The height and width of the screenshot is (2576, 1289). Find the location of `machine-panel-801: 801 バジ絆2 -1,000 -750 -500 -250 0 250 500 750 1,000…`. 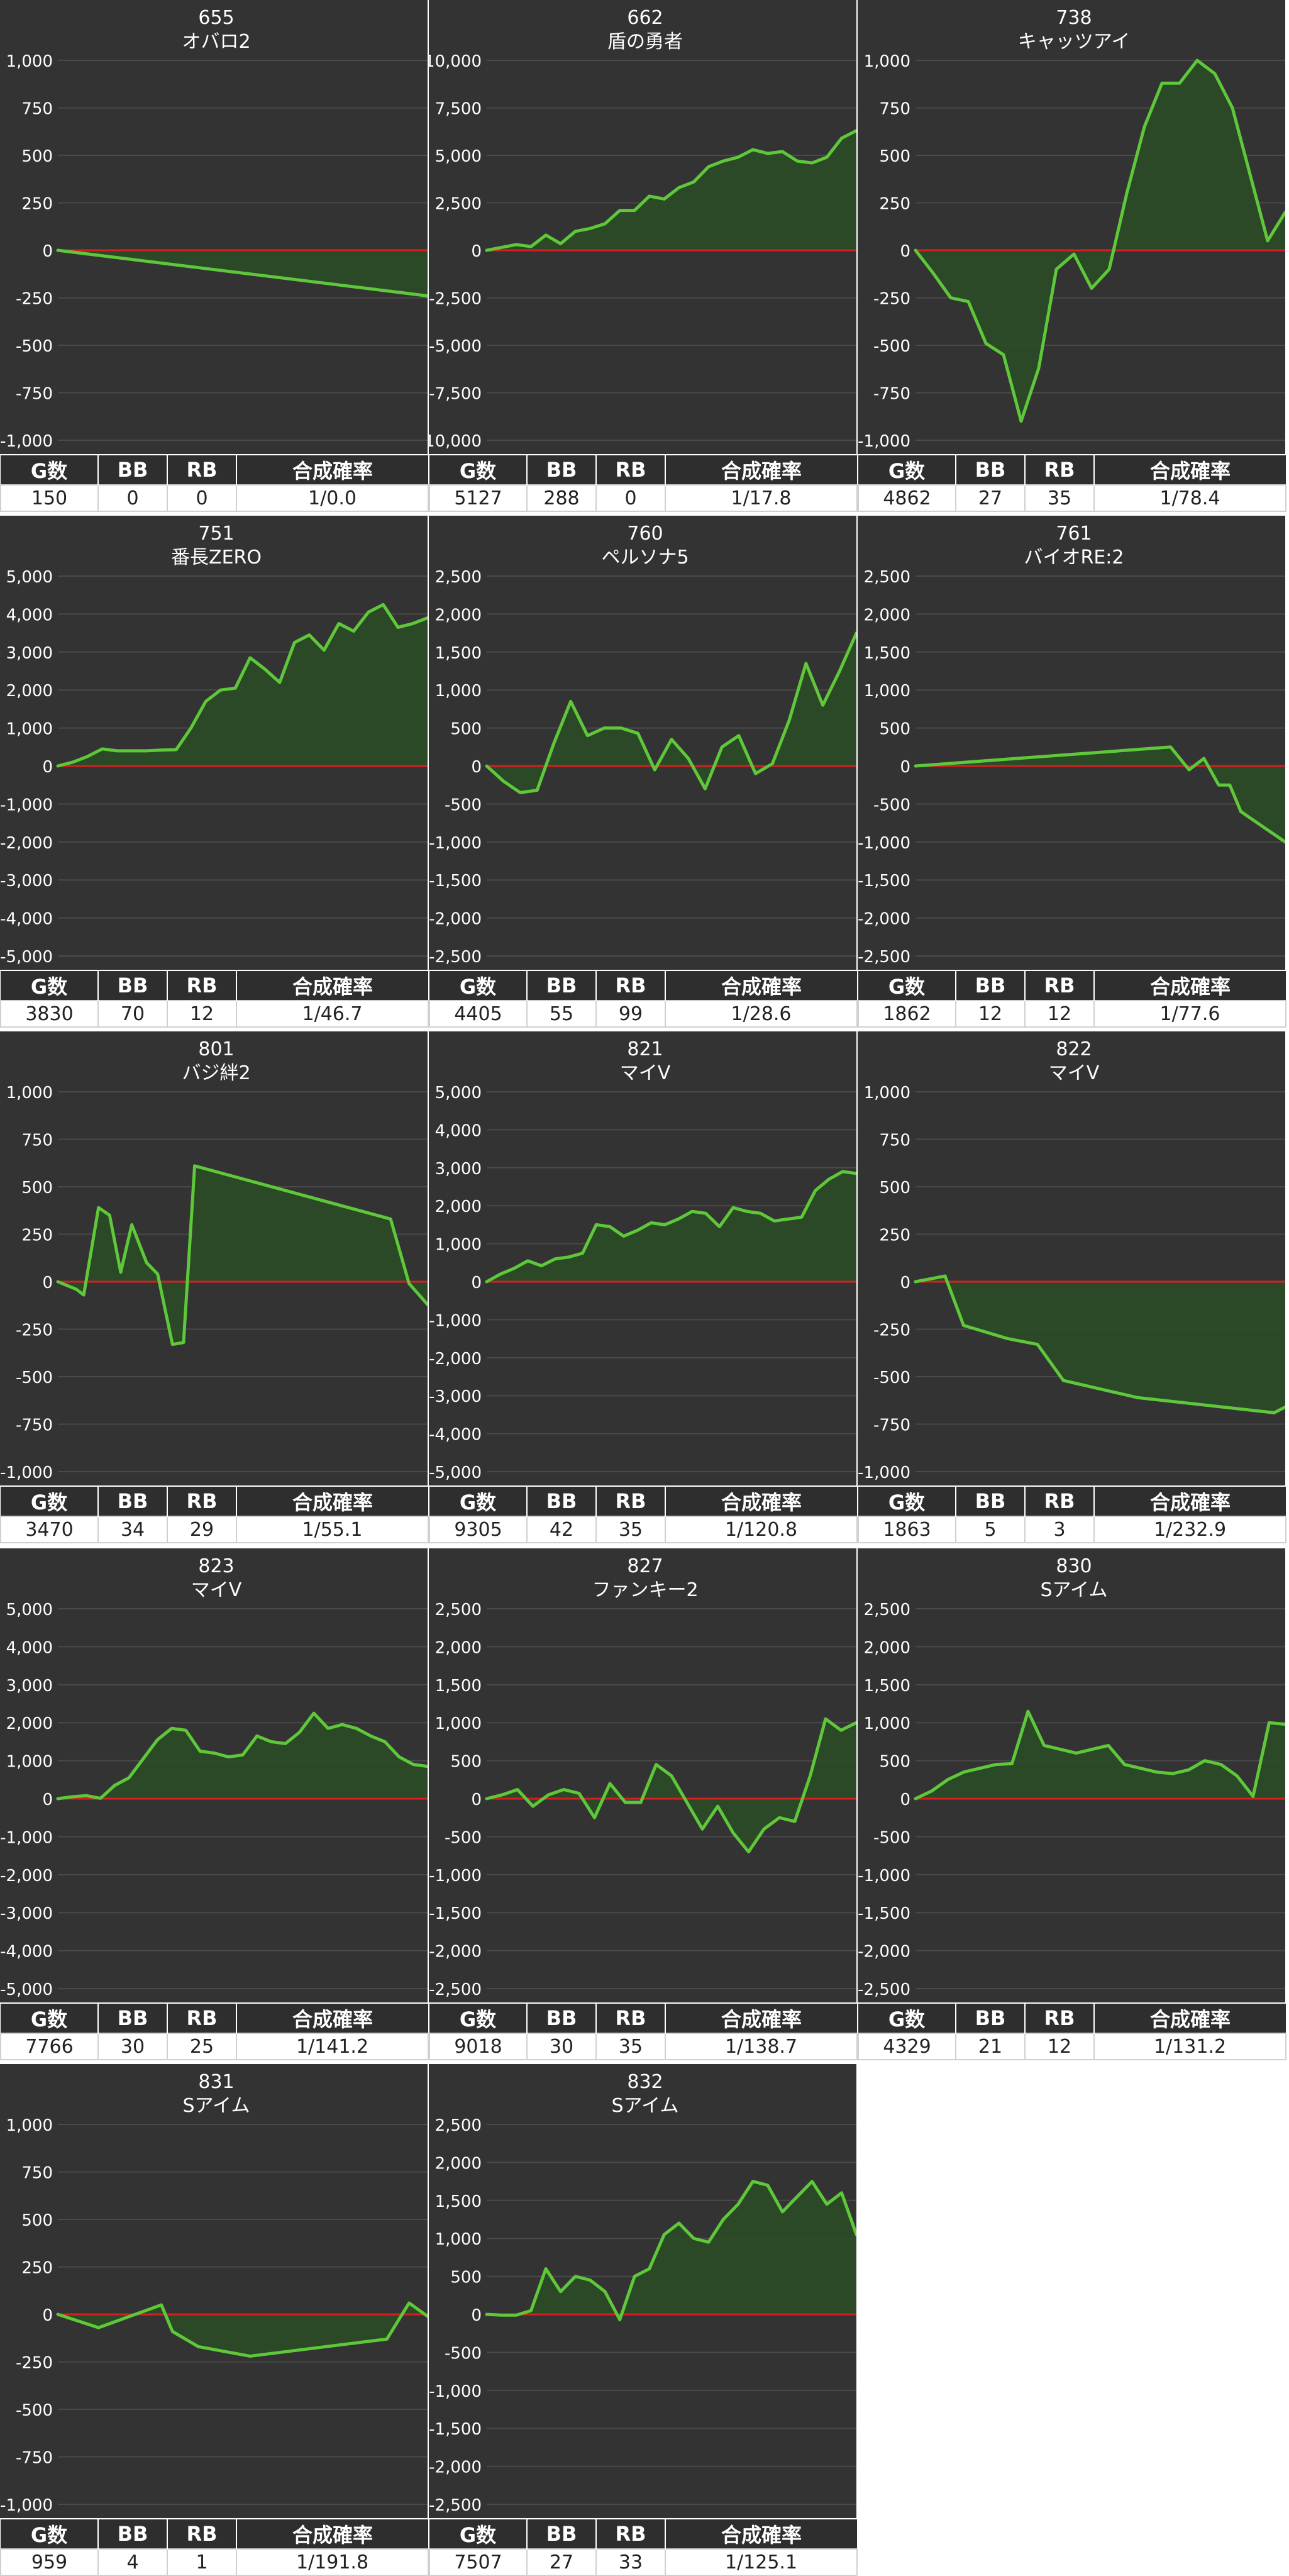

machine-panel-801: 801 バジ絆2 -1,000 -750 -500 -250 0 250 500 750 1,000… is located at coordinates (215, 1287).